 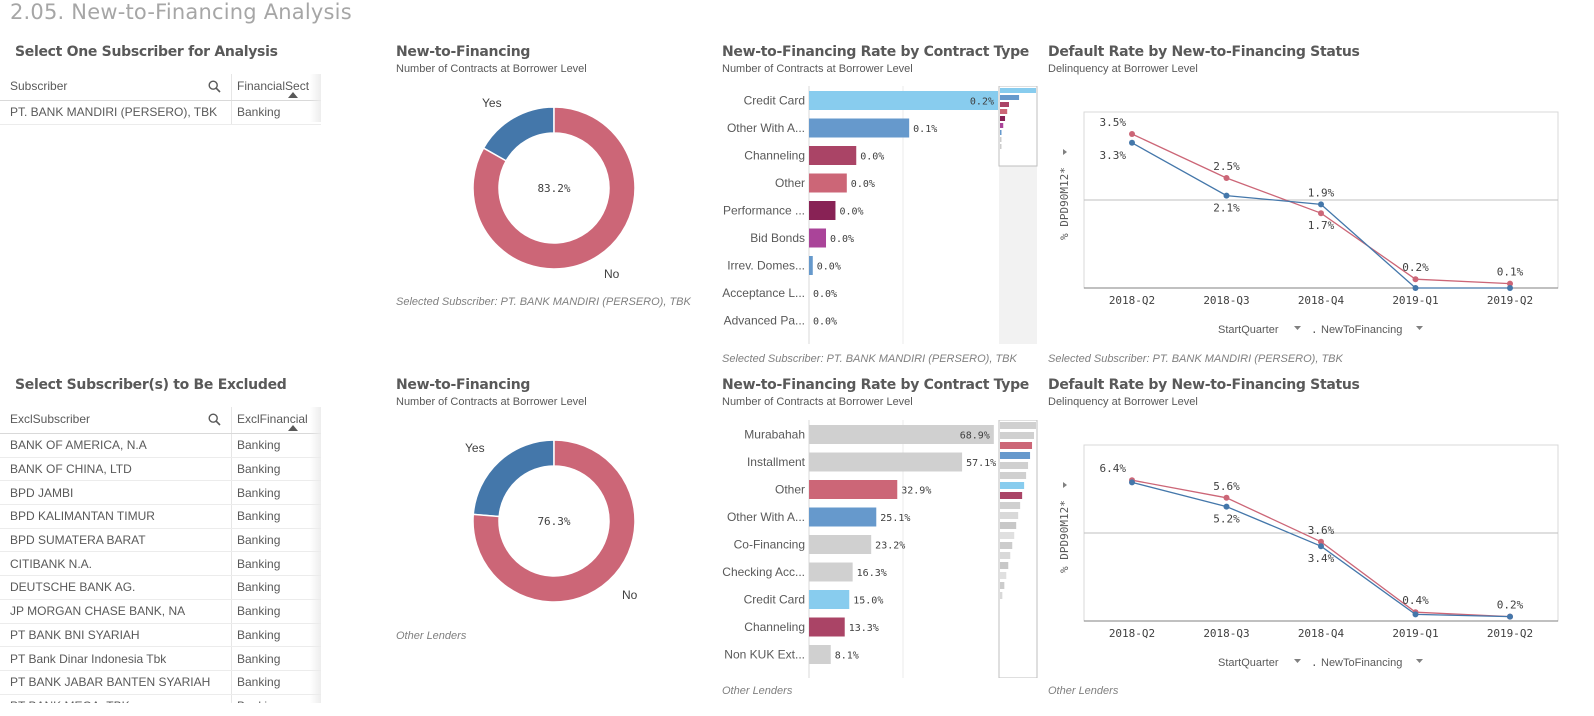 I want to click on row-subscriber-name: BPD KALIMANTAN TIMUR, so click(x=116, y=516).